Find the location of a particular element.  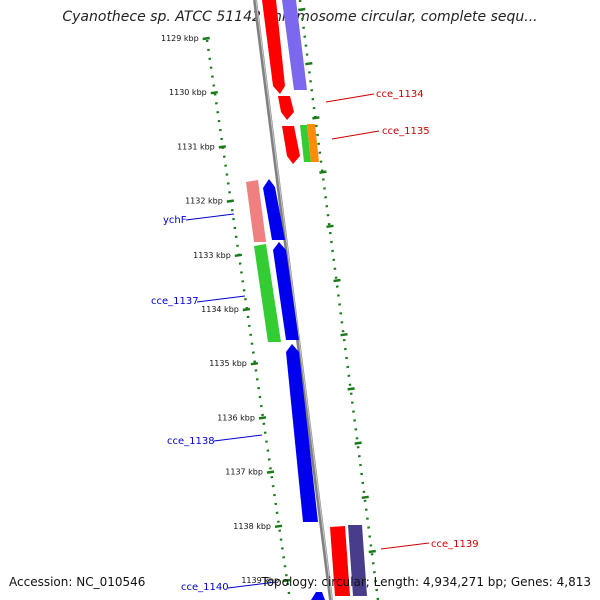

chromosome-backbone-highlight is located at coordinates (294, 300).